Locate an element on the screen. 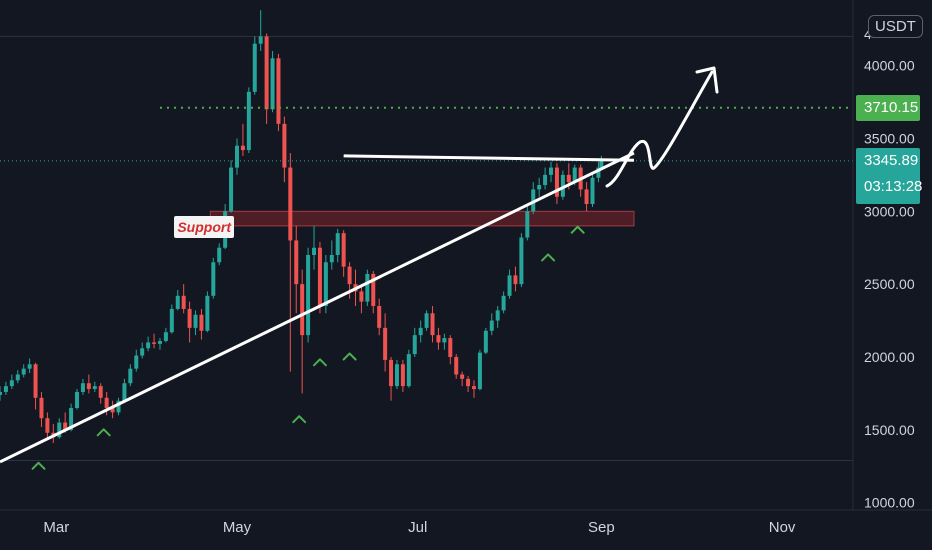  x-tick-label: Nov is located at coordinates (782, 527).